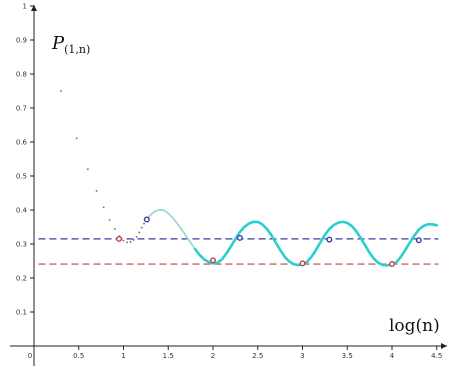  What do you see at coordinates (25, 7) in the screenshot?
I see `y-tick-label: 1` at bounding box center [25, 7].